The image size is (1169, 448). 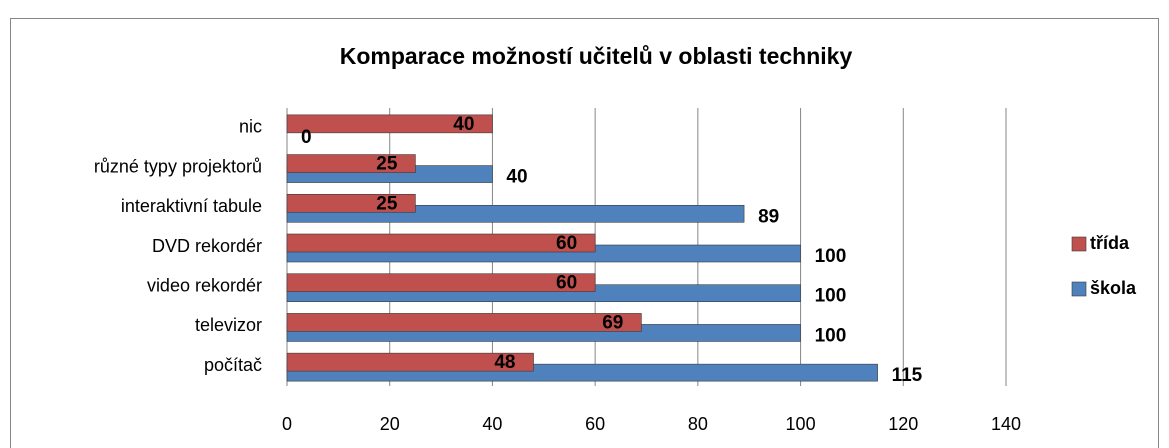 I want to click on y-tick-label: interaktivní tabule, so click(x=191, y=206).